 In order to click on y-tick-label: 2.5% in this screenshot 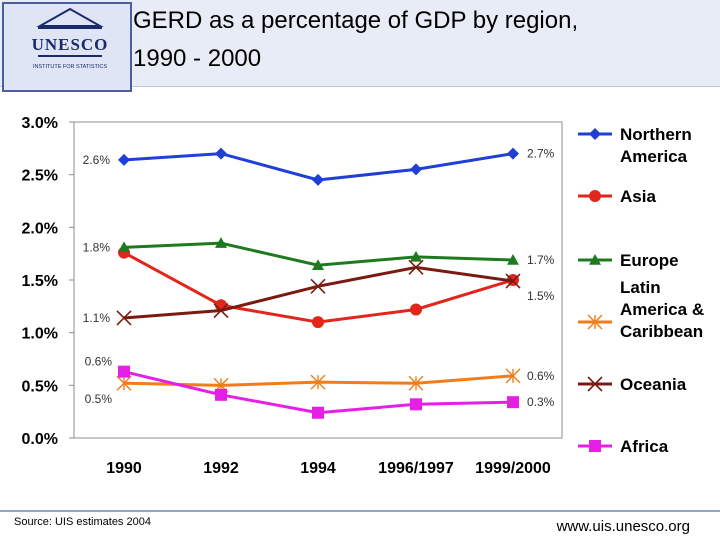, I will do `click(40, 176)`.